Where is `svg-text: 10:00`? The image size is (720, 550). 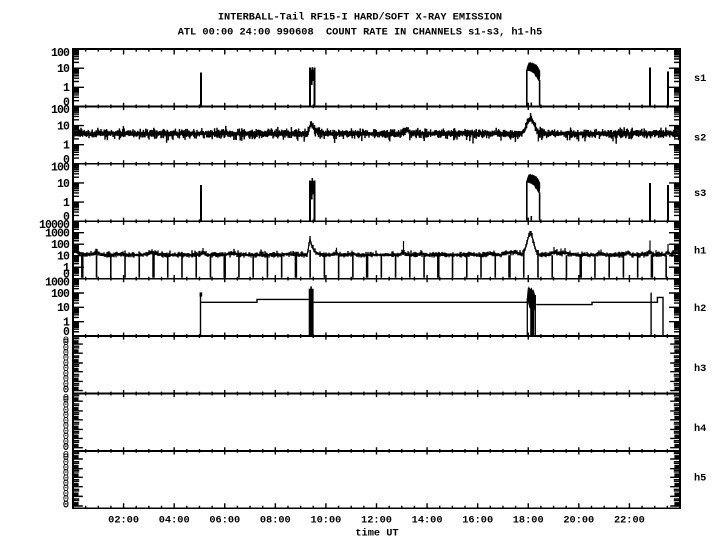
svg-text: 10:00 is located at coordinates (325, 521).